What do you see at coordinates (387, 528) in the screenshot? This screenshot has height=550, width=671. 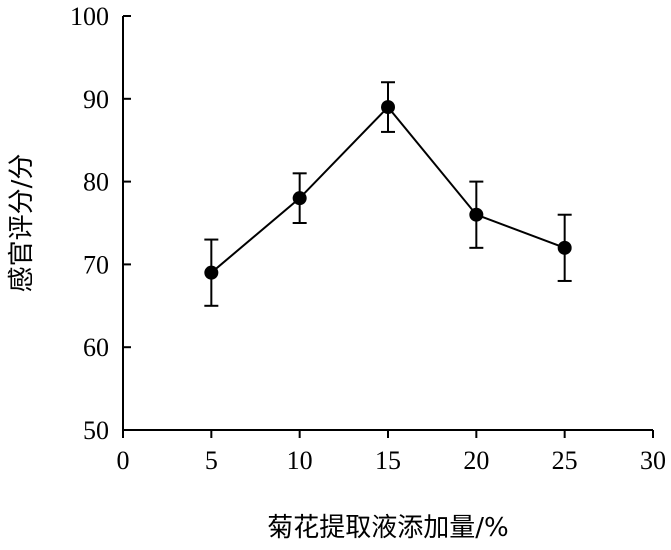 I see `x-axis-title: 菊花提取液添加量/%` at bounding box center [387, 528].